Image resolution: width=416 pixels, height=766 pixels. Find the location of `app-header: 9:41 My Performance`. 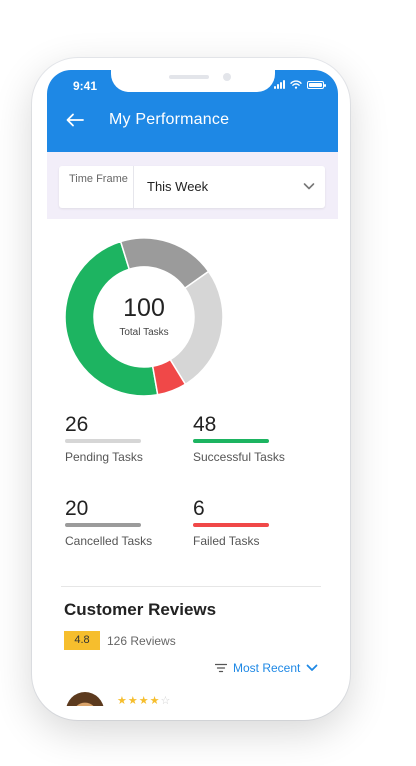

app-header: 9:41 My Performance is located at coordinates (192, 111).